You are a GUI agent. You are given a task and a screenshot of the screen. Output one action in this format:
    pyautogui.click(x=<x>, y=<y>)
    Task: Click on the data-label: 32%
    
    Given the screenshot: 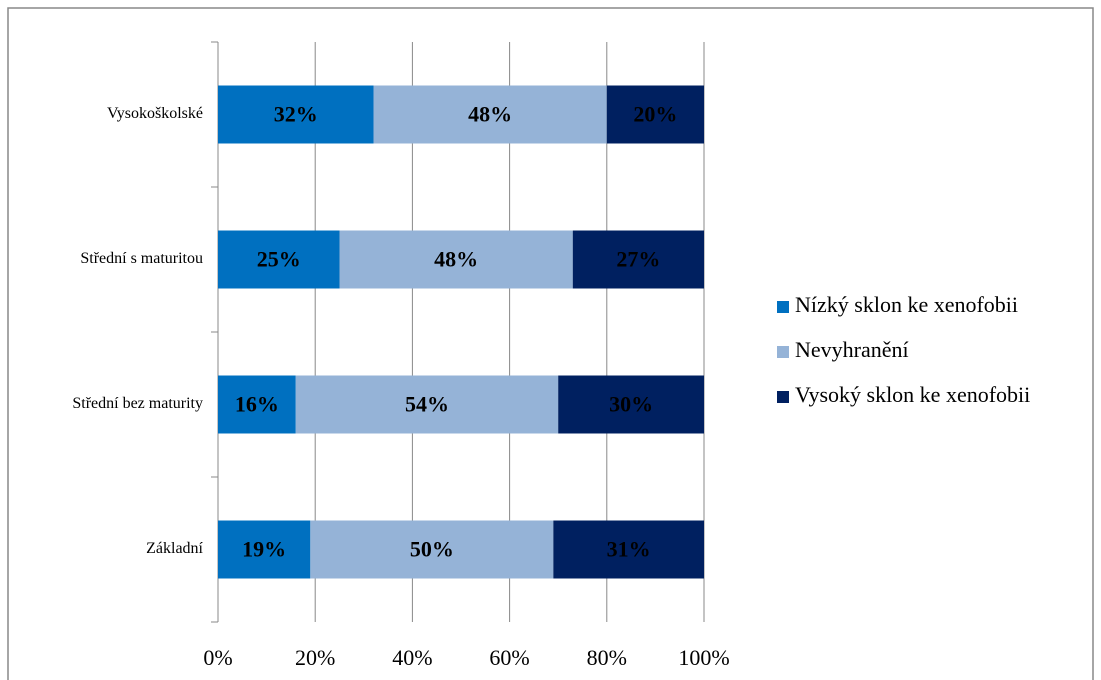 What is the action you would take?
    pyautogui.click(x=296, y=114)
    